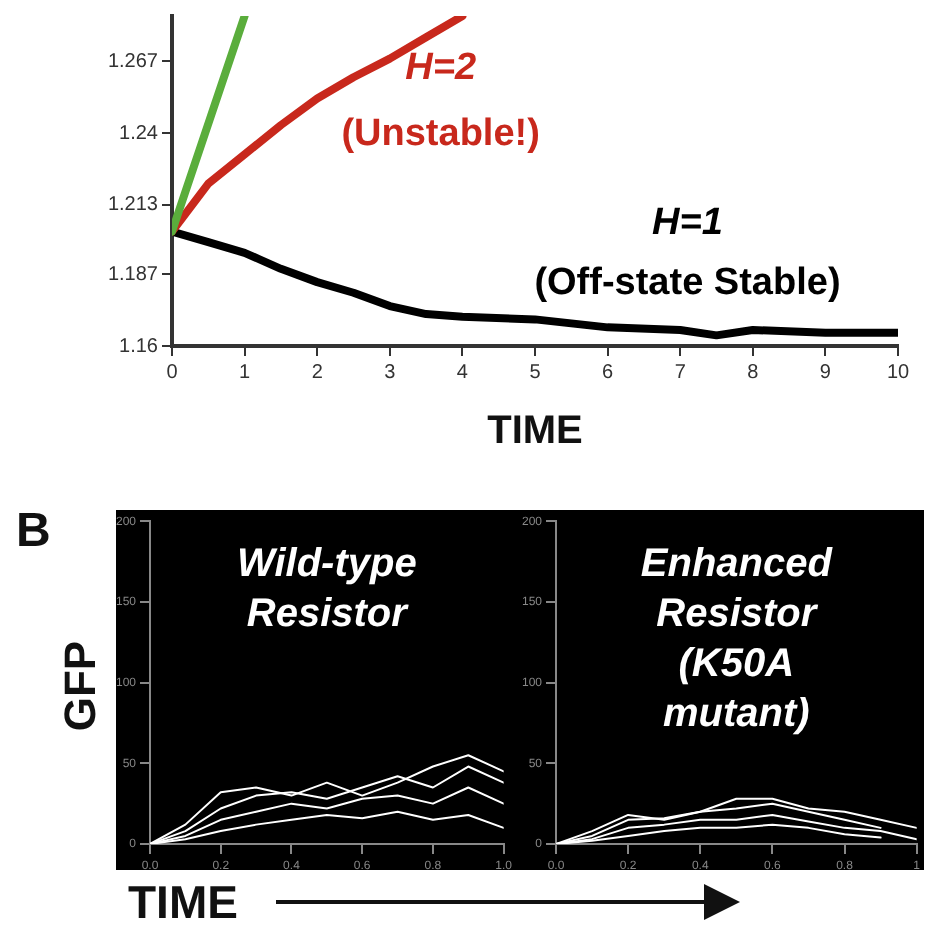 The height and width of the screenshot is (948, 948). Describe the element at coordinates (33, 532) in the screenshot. I see `text: B` at that location.